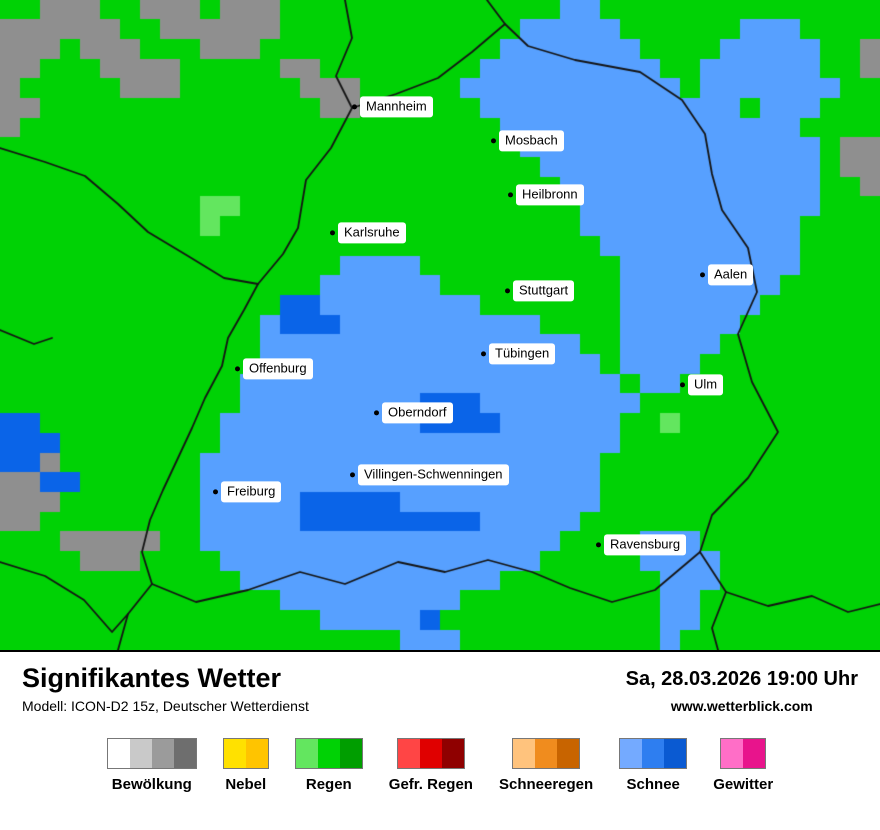  Describe the element at coordinates (251, 492) in the screenshot. I see `city-label: Freiburg` at that location.